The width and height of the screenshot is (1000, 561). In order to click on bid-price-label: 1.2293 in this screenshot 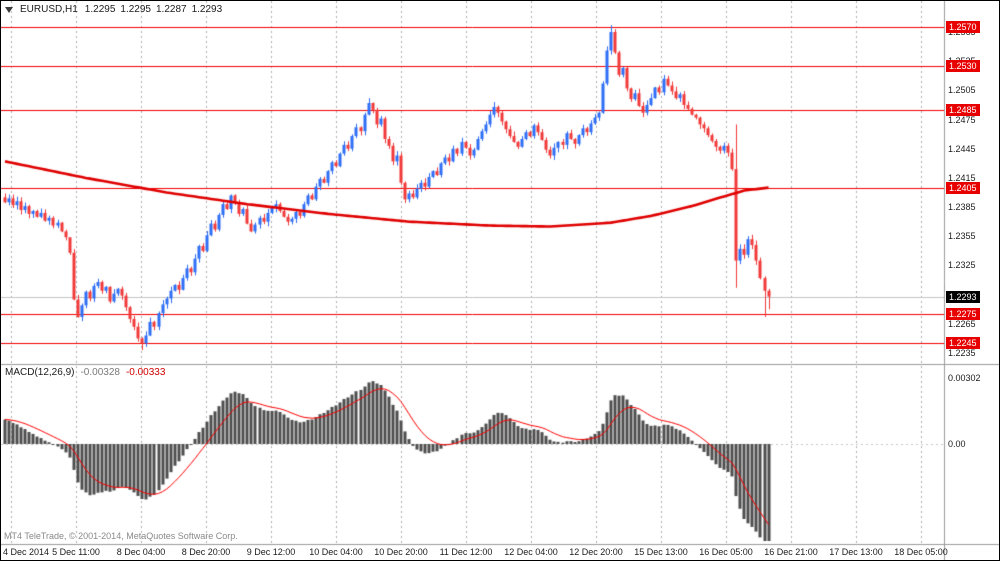, I will do `click(963, 296)`.